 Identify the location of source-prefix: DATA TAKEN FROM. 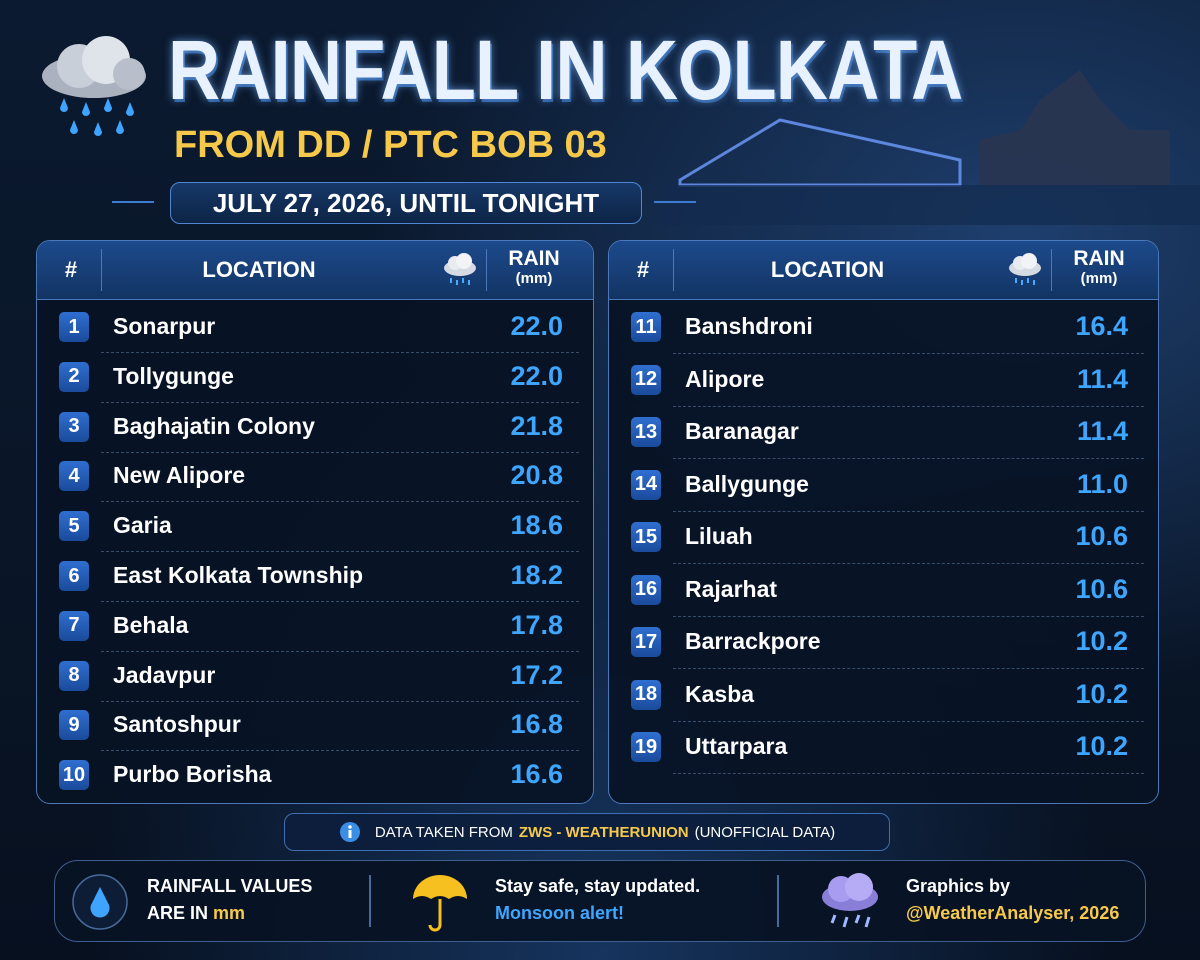
(443, 832).